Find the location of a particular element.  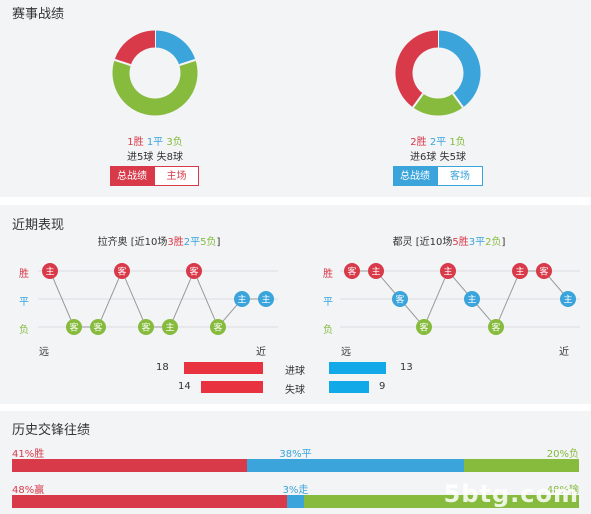

h2h-row2-draw-segment is located at coordinates (295, 501).